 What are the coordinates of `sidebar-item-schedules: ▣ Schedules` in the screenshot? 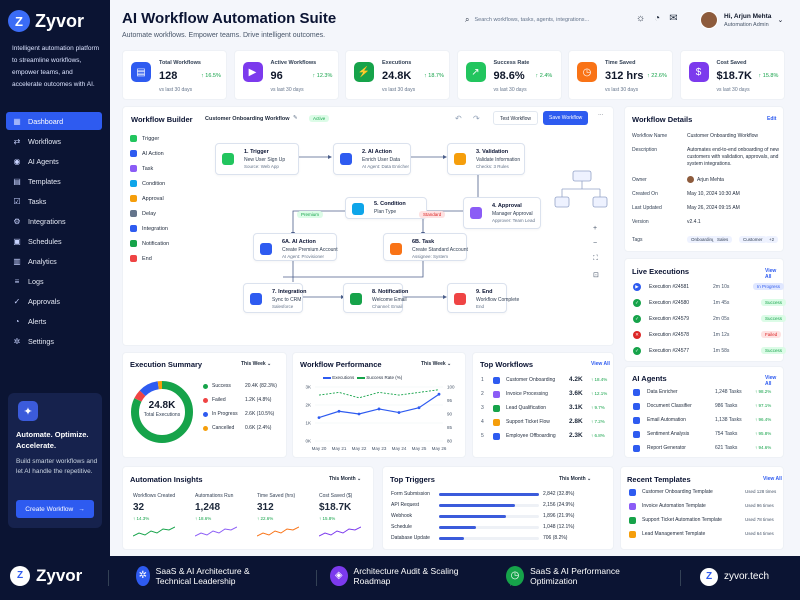 It's located at (54, 241).